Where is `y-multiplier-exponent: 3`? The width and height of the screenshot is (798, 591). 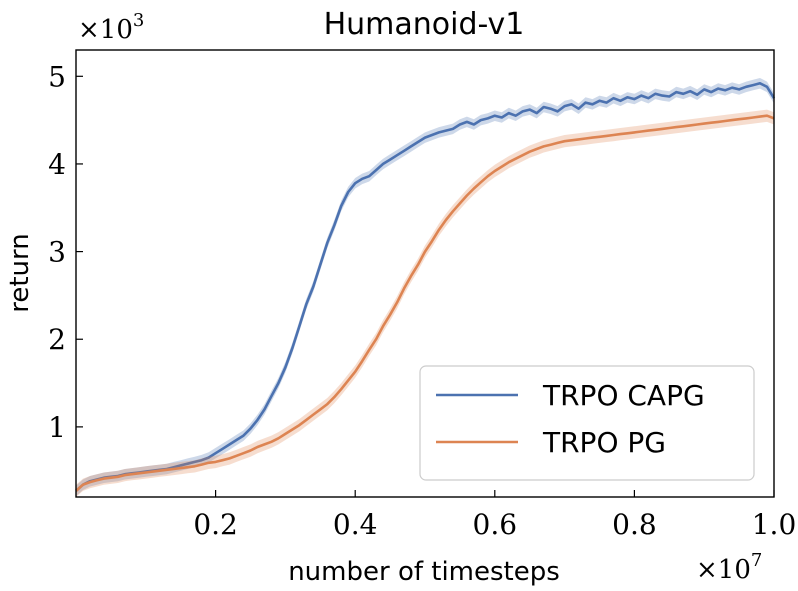
y-multiplier-exponent: 3 is located at coordinates (138, 20).